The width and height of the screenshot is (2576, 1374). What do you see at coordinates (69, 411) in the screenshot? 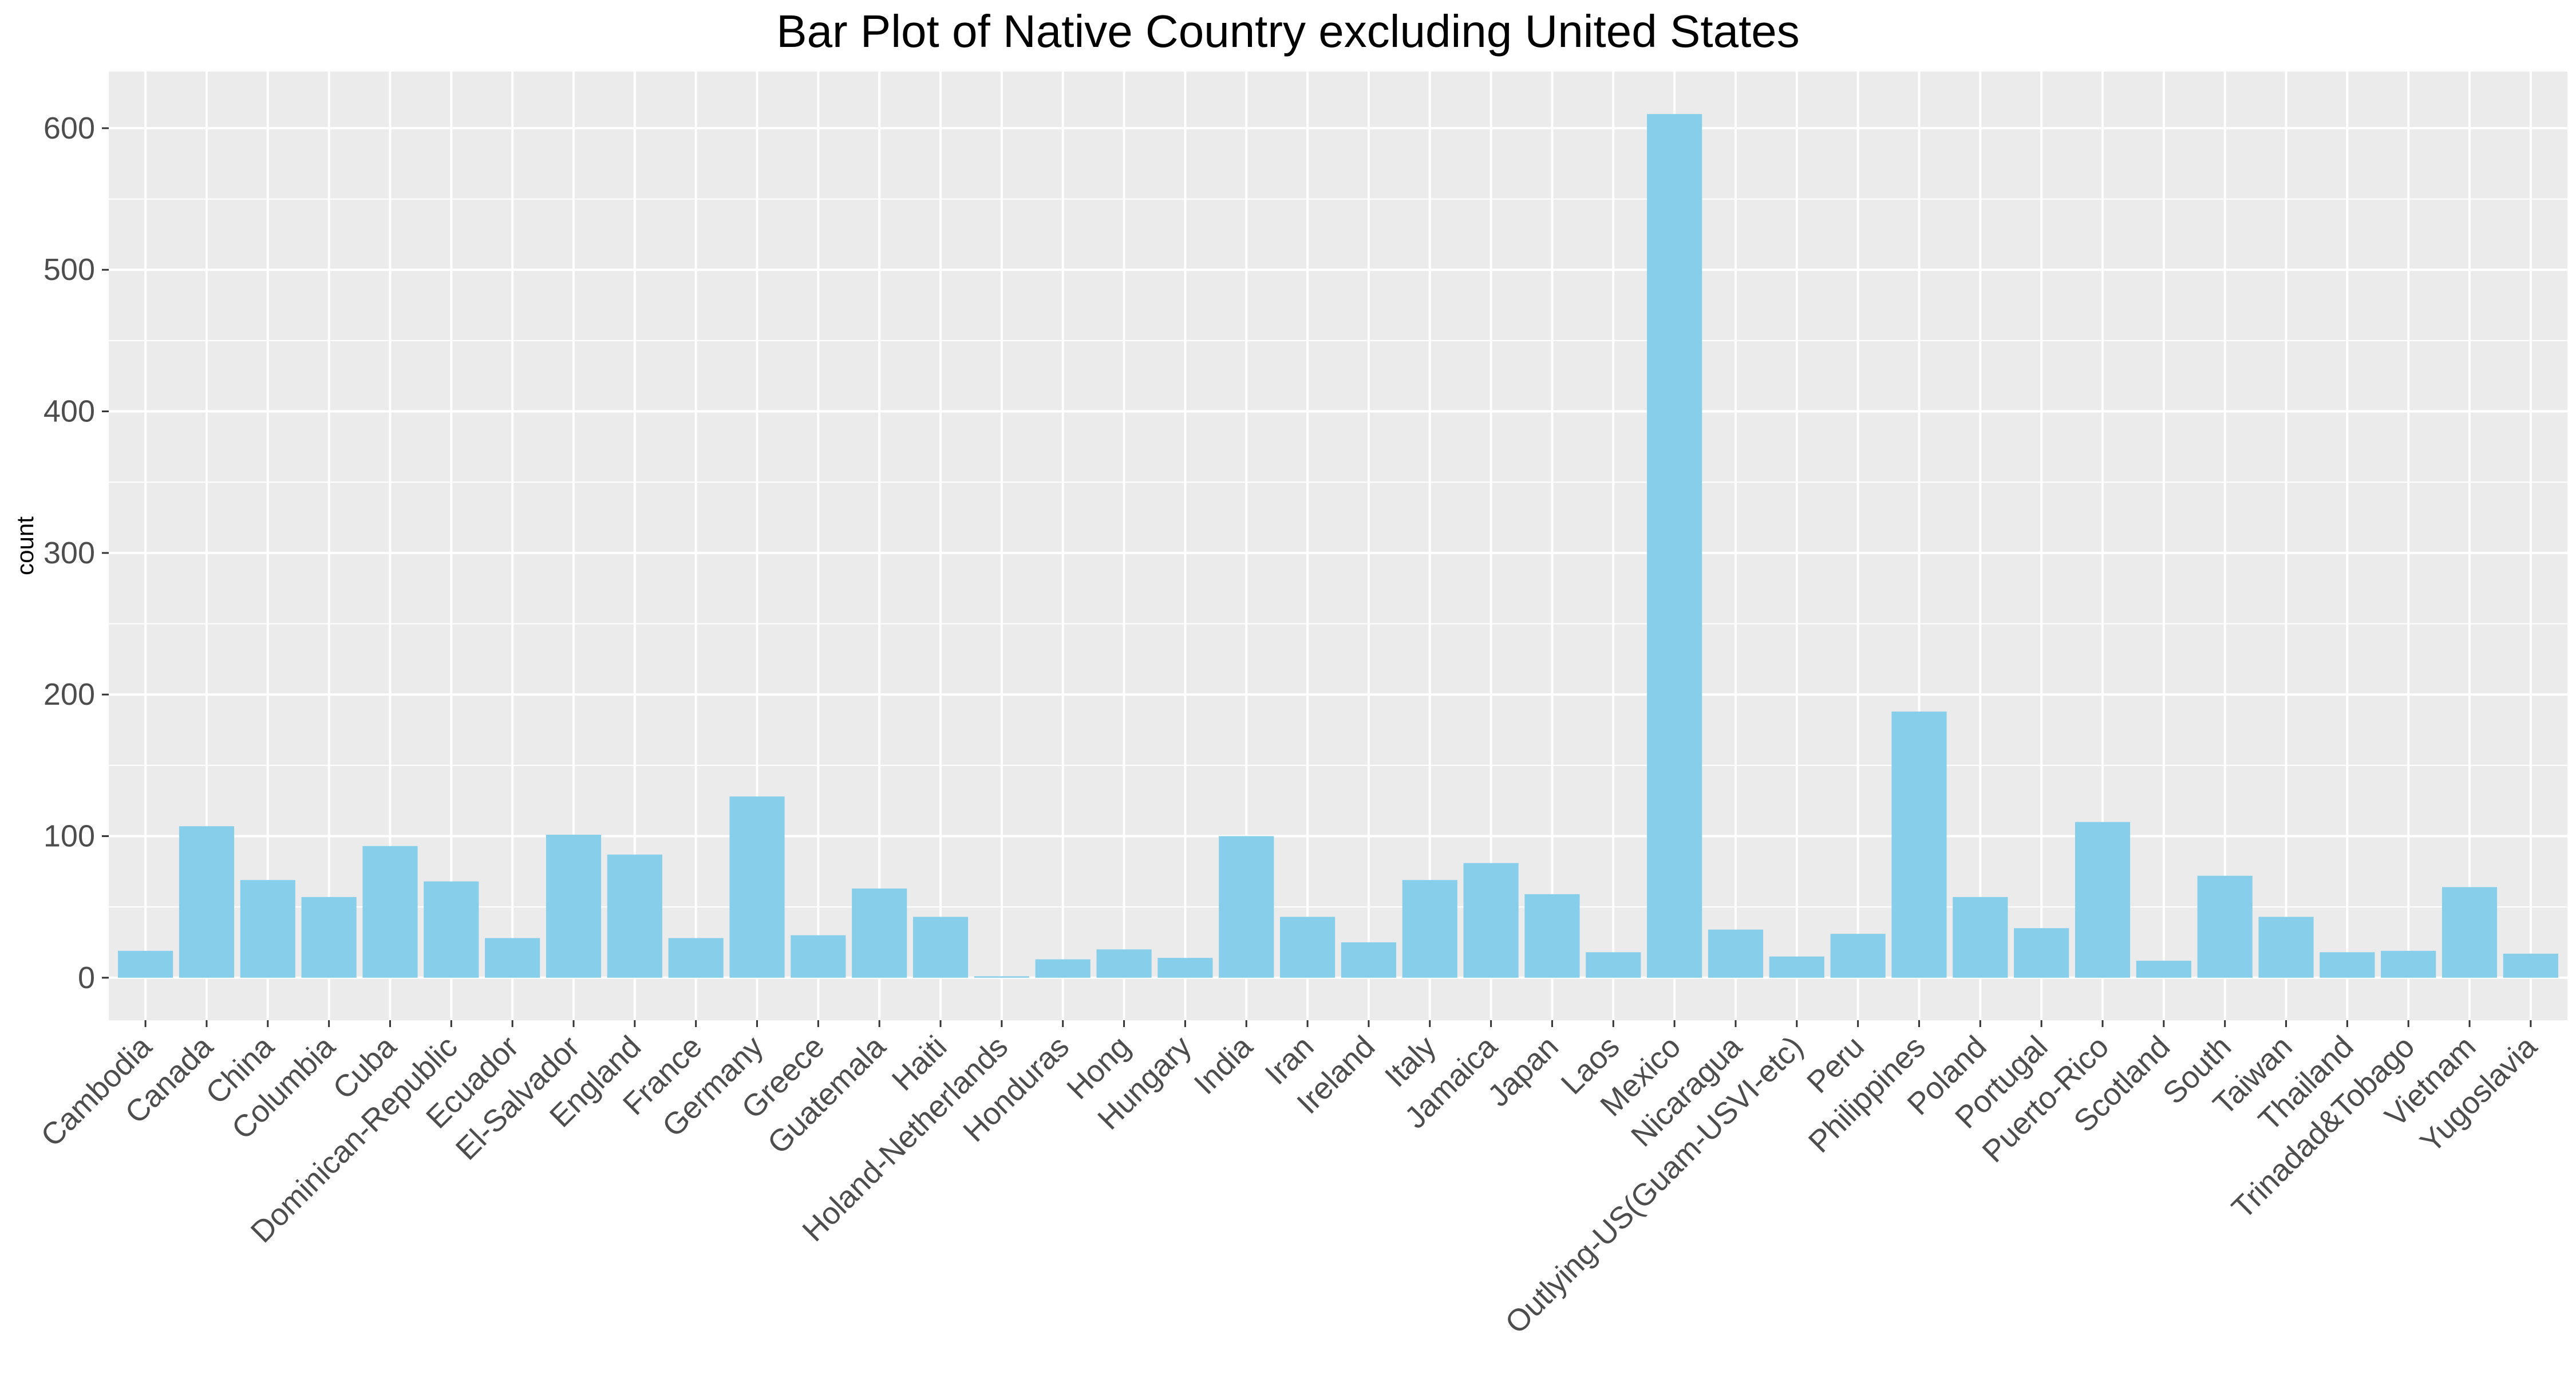
I see `y-tick-label: 400` at bounding box center [69, 411].